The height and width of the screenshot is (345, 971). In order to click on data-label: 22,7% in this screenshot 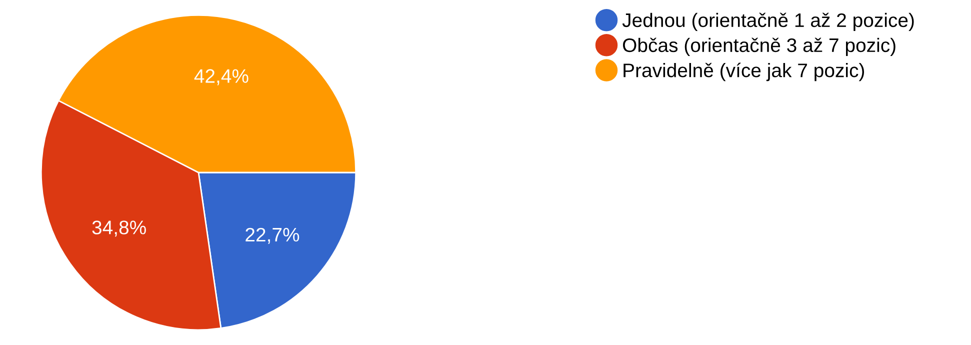, I will do `click(273, 236)`.